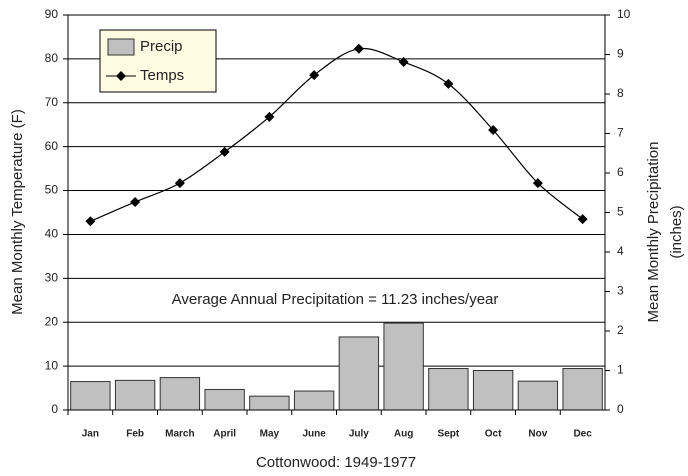 Image resolution: width=688 pixels, height=476 pixels. What do you see at coordinates (620, 54) in the screenshot?
I see `y2-tick-label: 9` at bounding box center [620, 54].